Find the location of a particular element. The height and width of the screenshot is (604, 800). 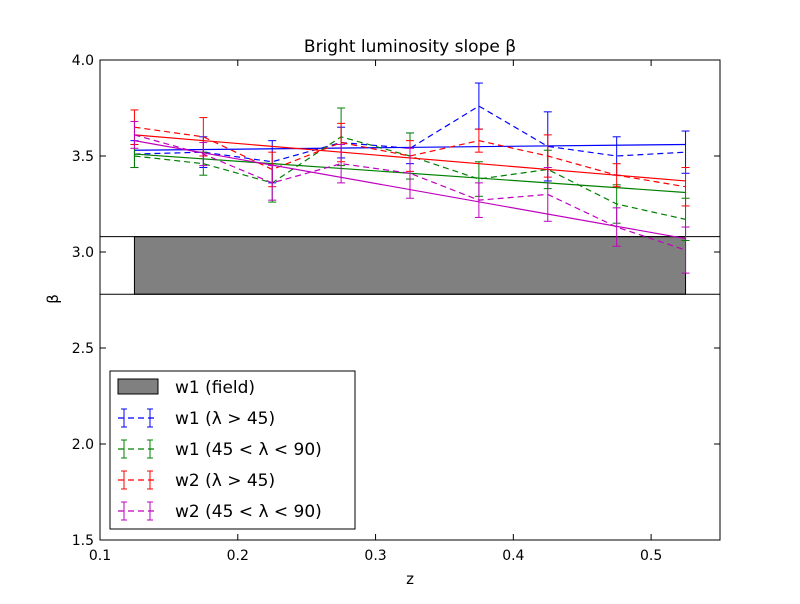

x-tick-label: 0.1 is located at coordinates (100, 556).